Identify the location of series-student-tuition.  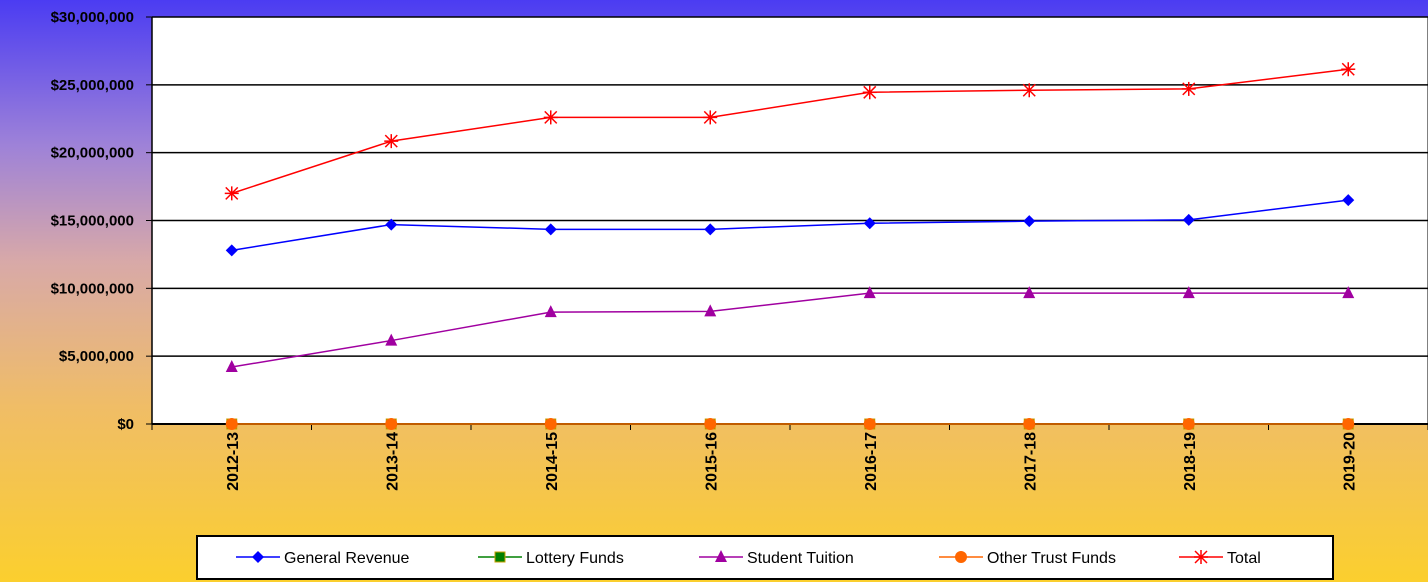
(790, 329).